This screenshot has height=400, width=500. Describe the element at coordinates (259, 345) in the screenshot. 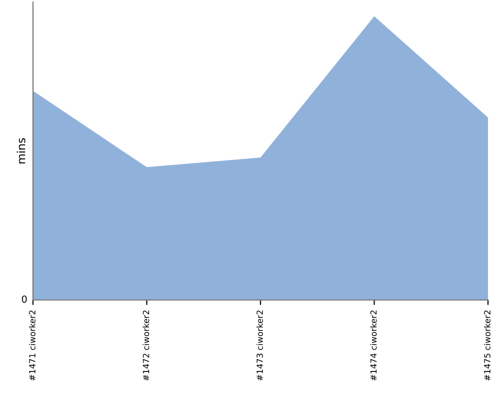

I see `x-tick-label: #1473 ciworker2` at that location.